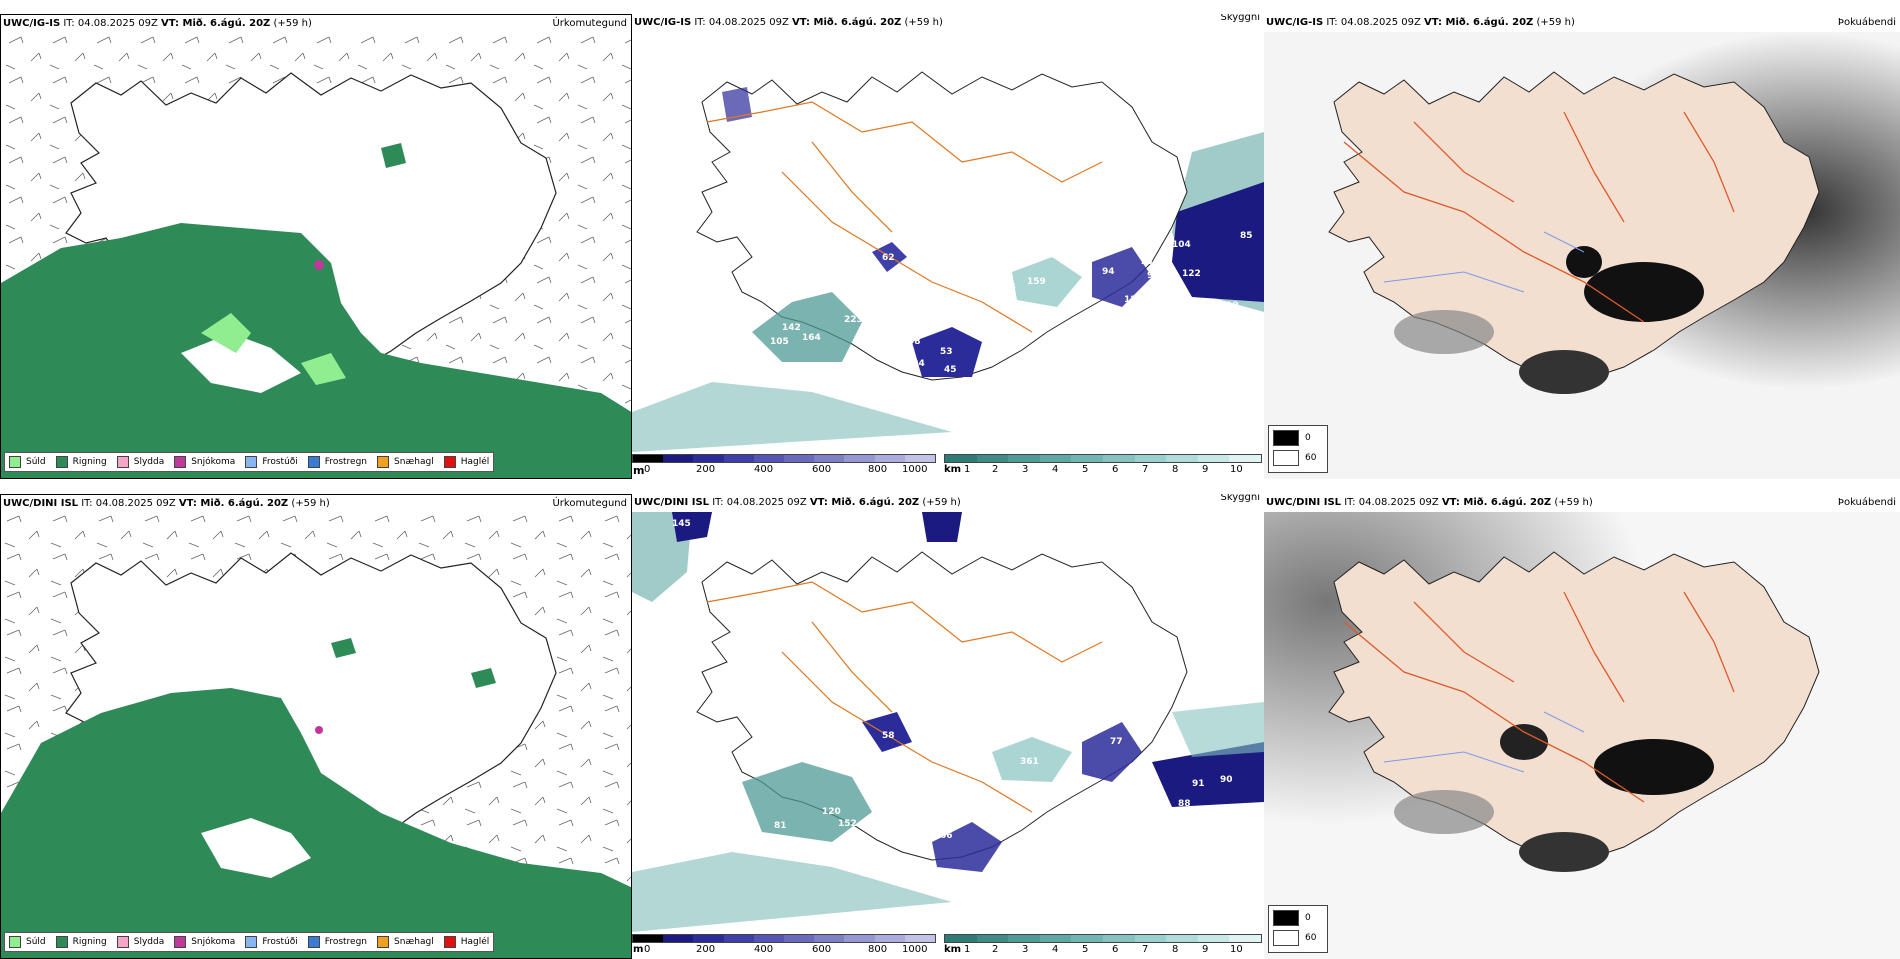 This screenshot has width=1900, height=959. Describe the element at coordinates (946, 836) in the screenshot. I see `label-66: 66` at that location.